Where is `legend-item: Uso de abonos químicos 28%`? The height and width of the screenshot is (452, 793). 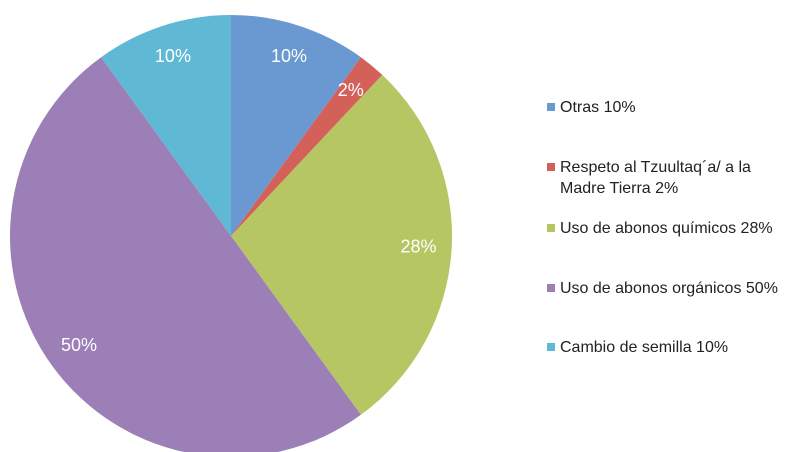 legend-item: Uso de abonos químicos 28% is located at coordinates (667, 228).